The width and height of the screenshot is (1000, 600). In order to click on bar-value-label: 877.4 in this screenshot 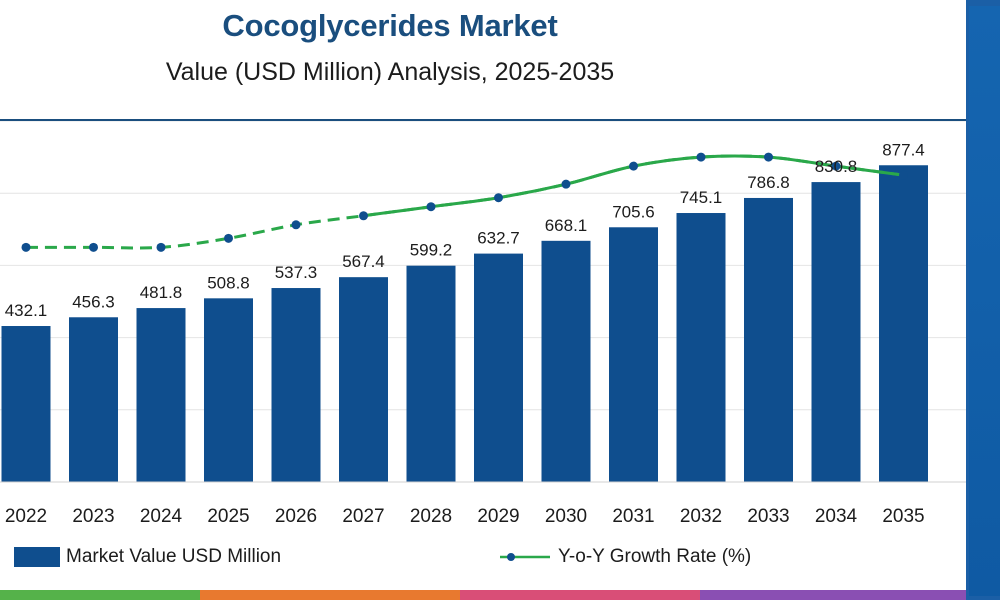, I will do `click(903, 149)`.